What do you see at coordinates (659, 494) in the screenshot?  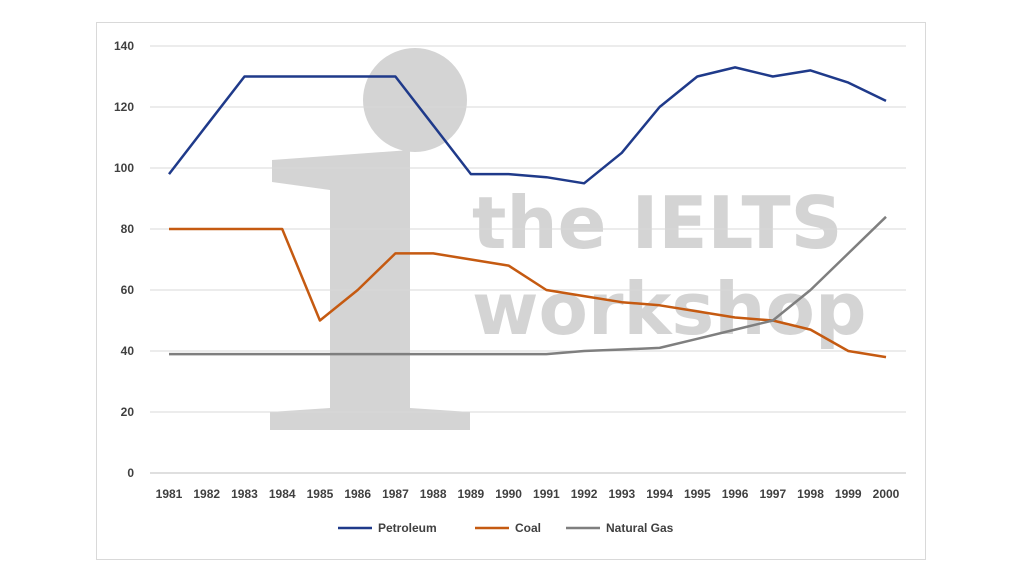 I see `x-tick-label: 1994` at bounding box center [659, 494].